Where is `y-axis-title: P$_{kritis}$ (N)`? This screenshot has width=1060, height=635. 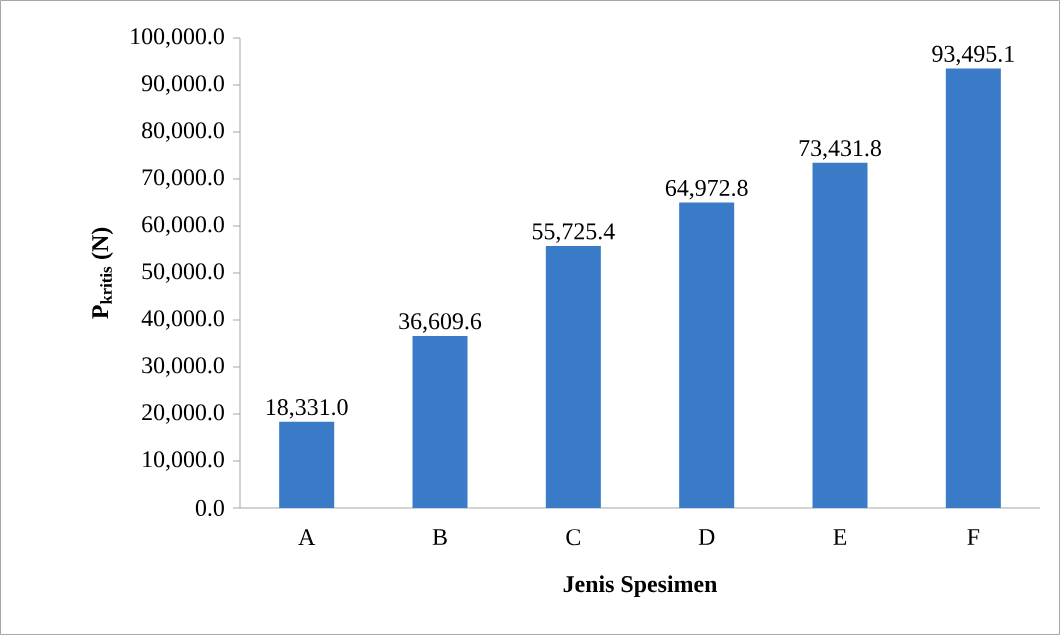 y-axis-title: P$_{kritis}$ (N) is located at coordinates (102, 273).